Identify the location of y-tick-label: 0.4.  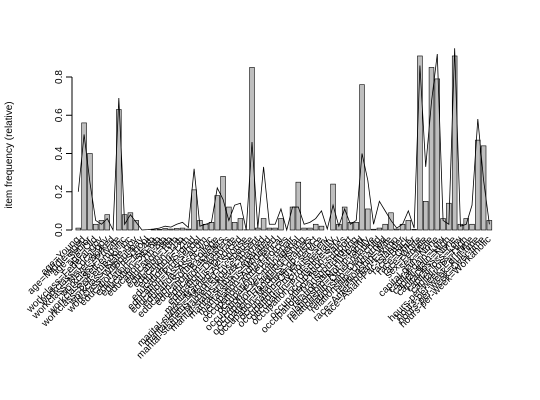
(59, 153).